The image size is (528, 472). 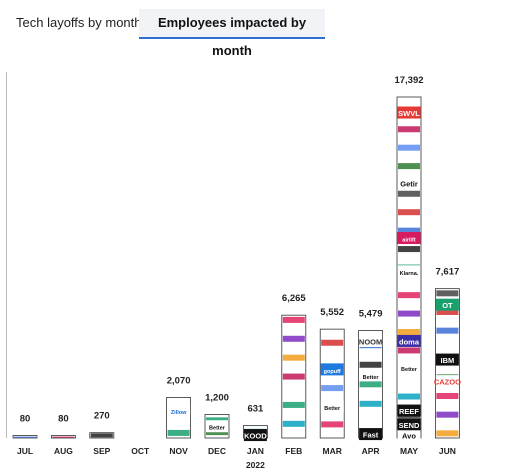 I want to click on logo-avo: Avo, so click(x=409, y=436).